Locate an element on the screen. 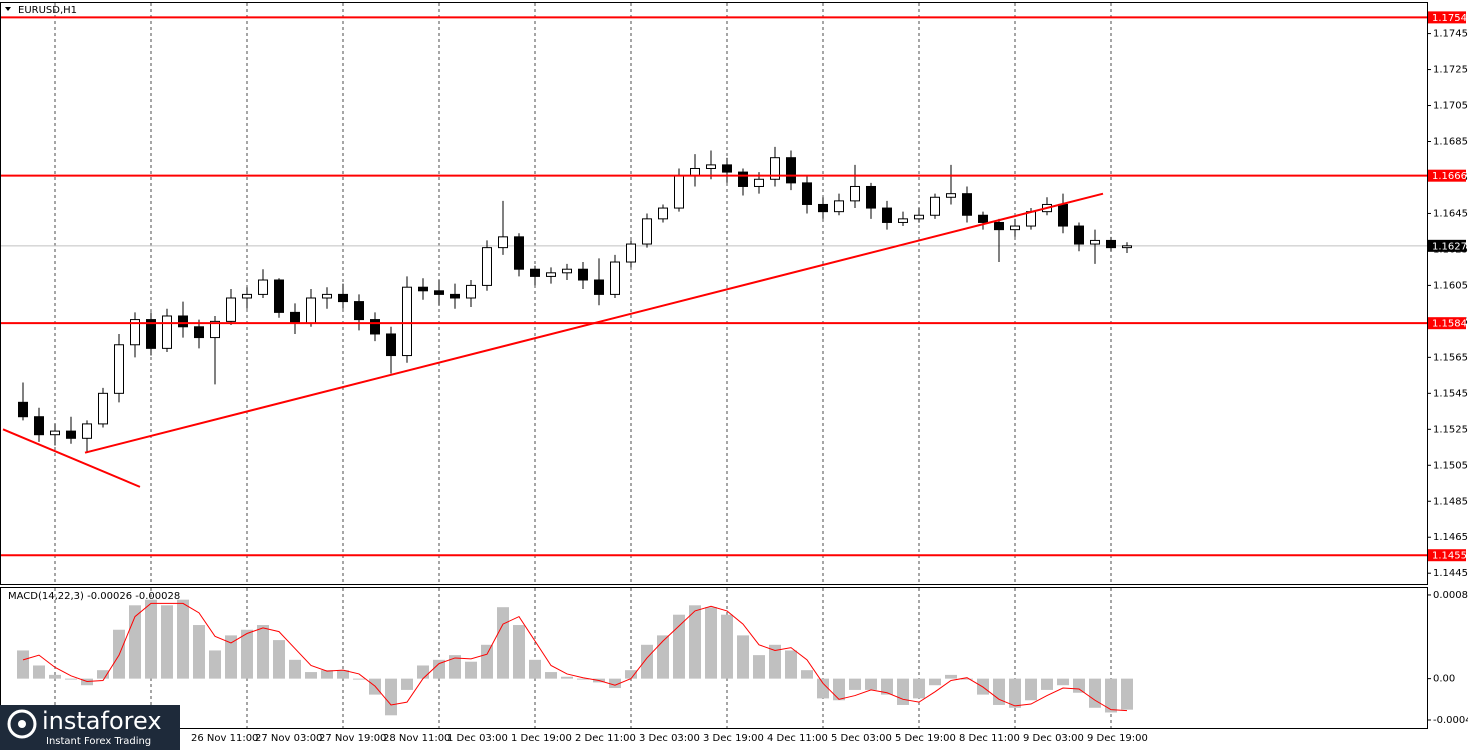  x-tick-label: 5 Dec 03:00 is located at coordinates (861, 738).